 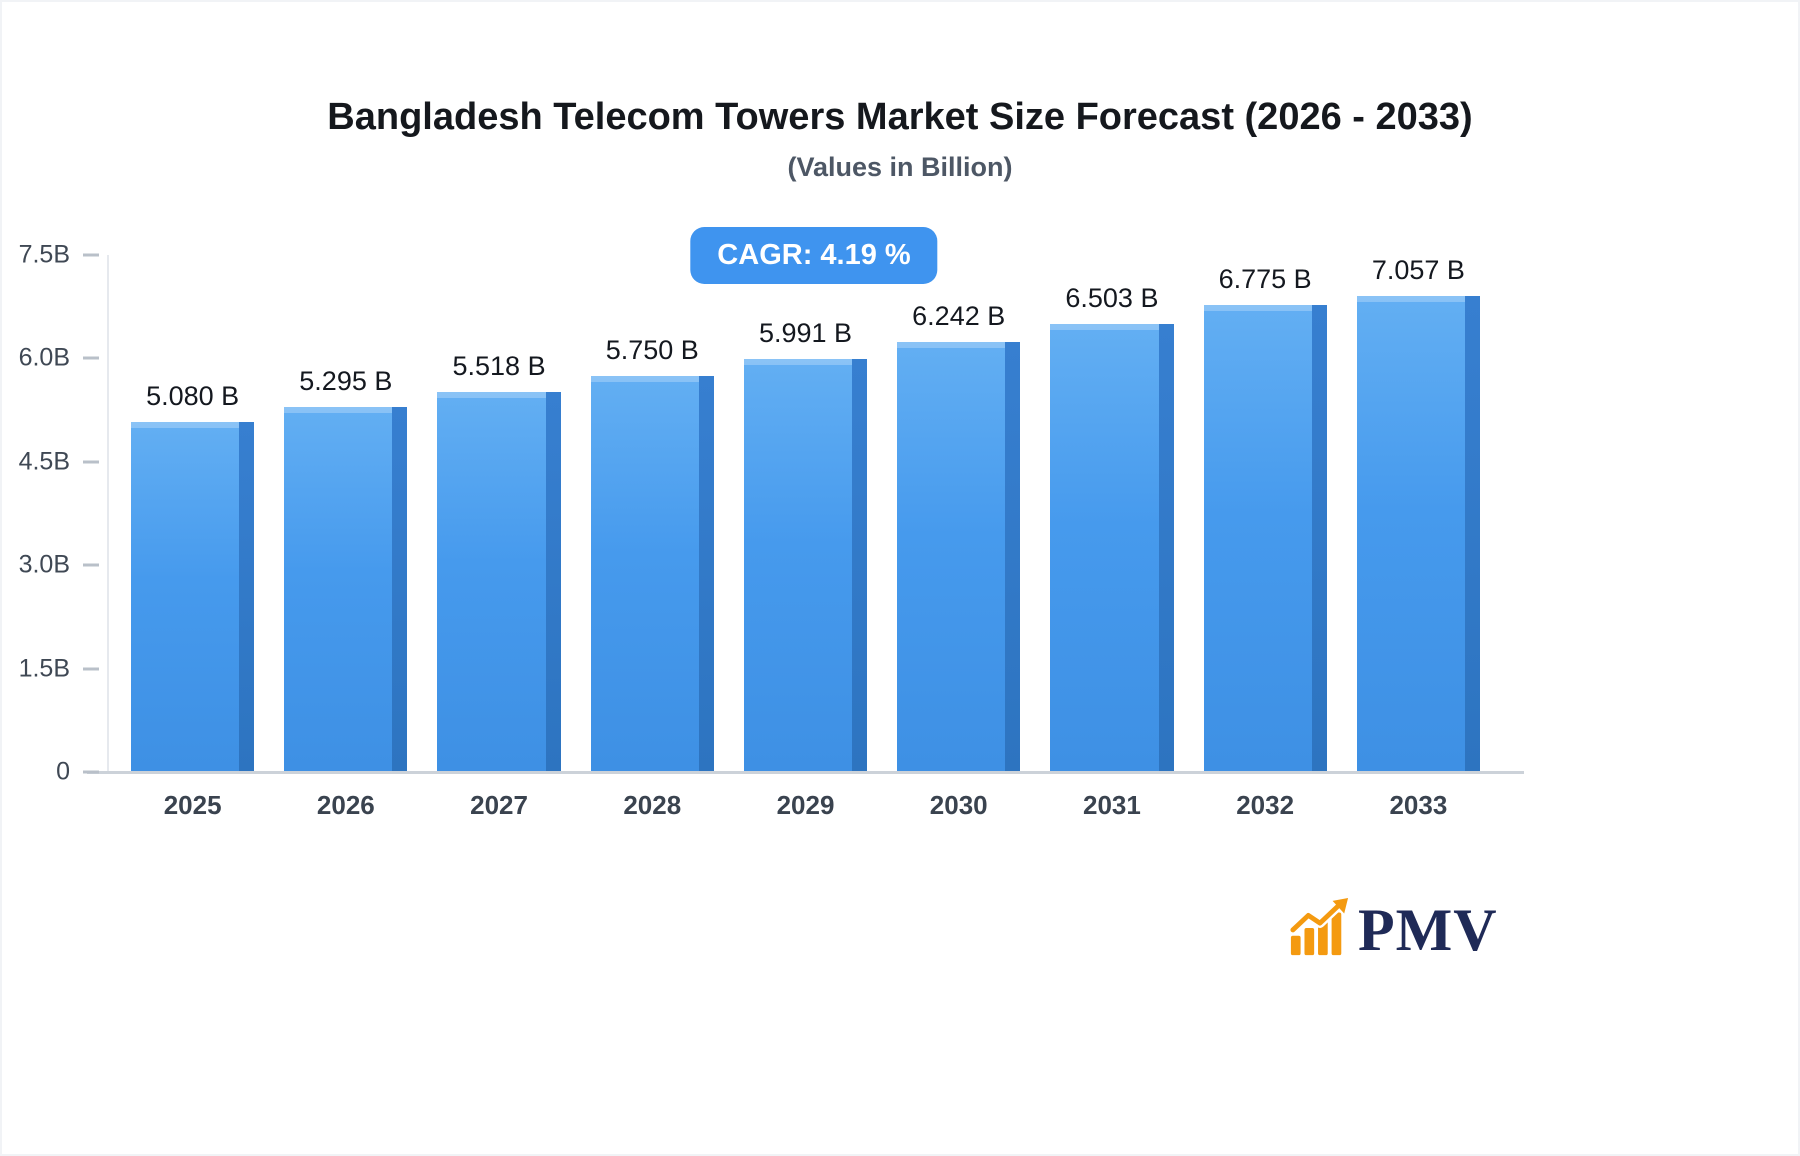 What do you see at coordinates (108, 513) in the screenshot?
I see `y-axis-line` at bounding box center [108, 513].